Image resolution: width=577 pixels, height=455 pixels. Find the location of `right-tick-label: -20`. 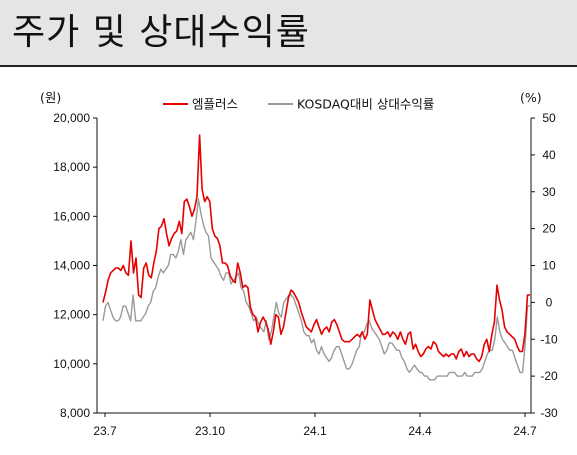

right-tick-label: -20 is located at coordinates (549, 376).